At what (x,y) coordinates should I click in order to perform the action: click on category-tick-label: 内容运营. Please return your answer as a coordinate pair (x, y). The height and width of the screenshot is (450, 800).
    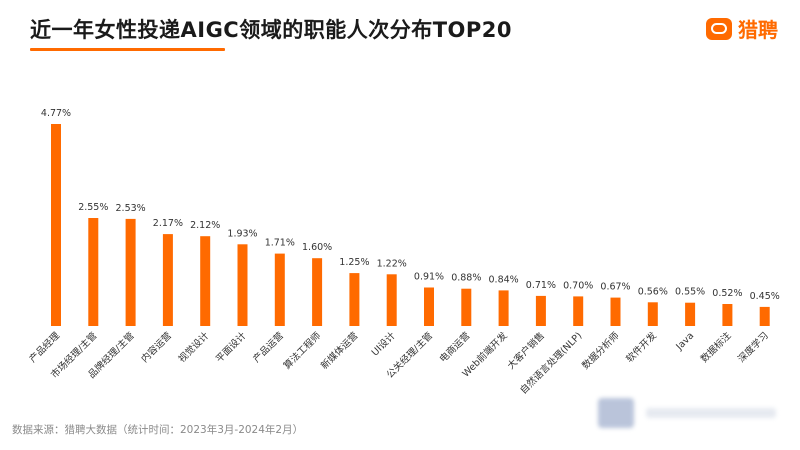
    Looking at the image, I should click on (156, 347).